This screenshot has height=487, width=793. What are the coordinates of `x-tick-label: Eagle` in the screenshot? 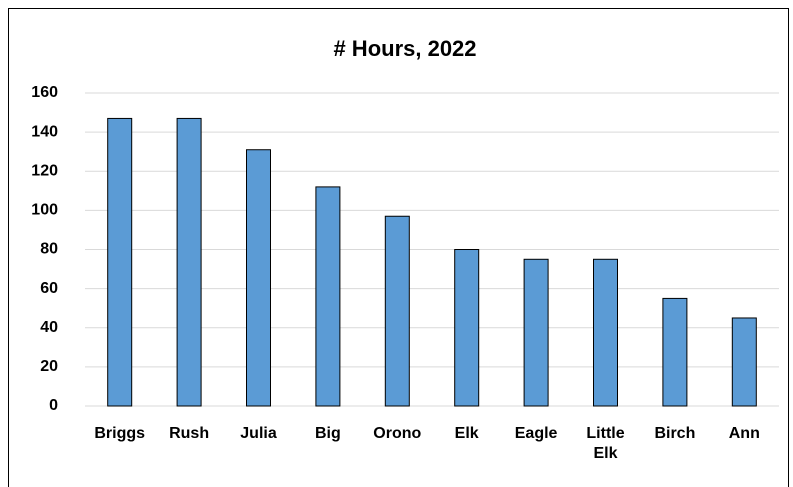 It's located at (536, 433).